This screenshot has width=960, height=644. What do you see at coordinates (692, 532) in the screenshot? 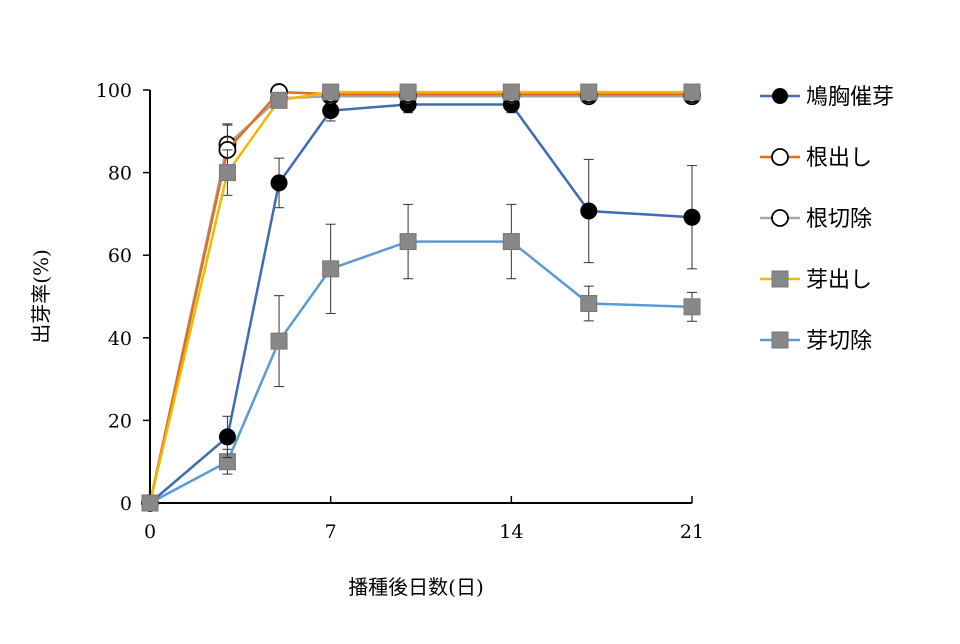
I see `x-tick-label: 21` at bounding box center [692, 532].